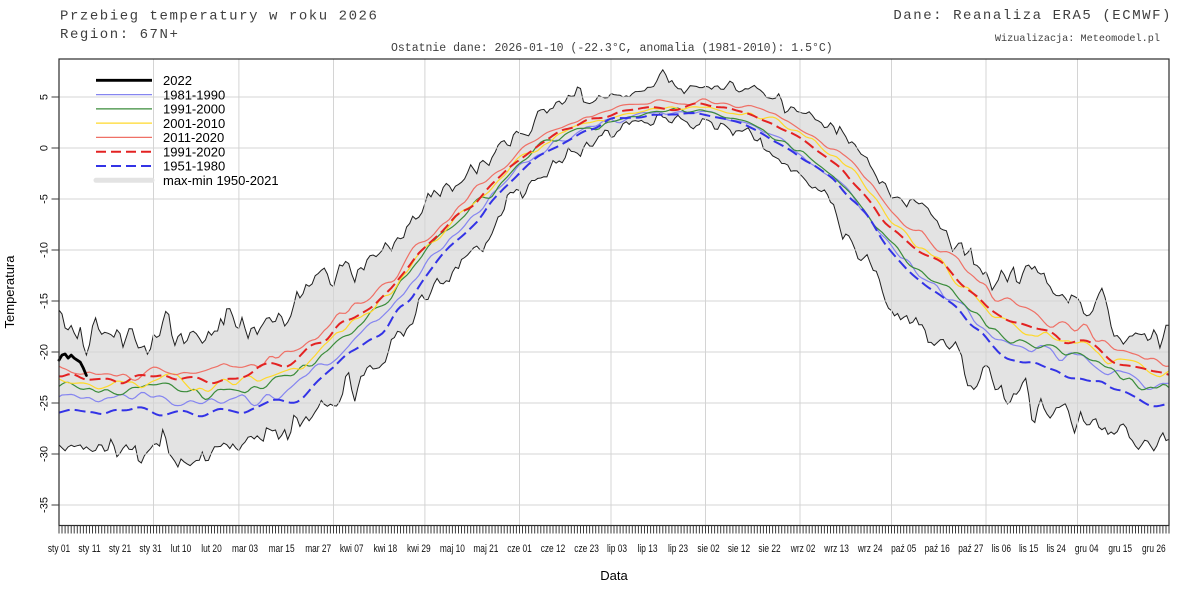  I want to click on svg-text: gru 15, so click(1120, 549).